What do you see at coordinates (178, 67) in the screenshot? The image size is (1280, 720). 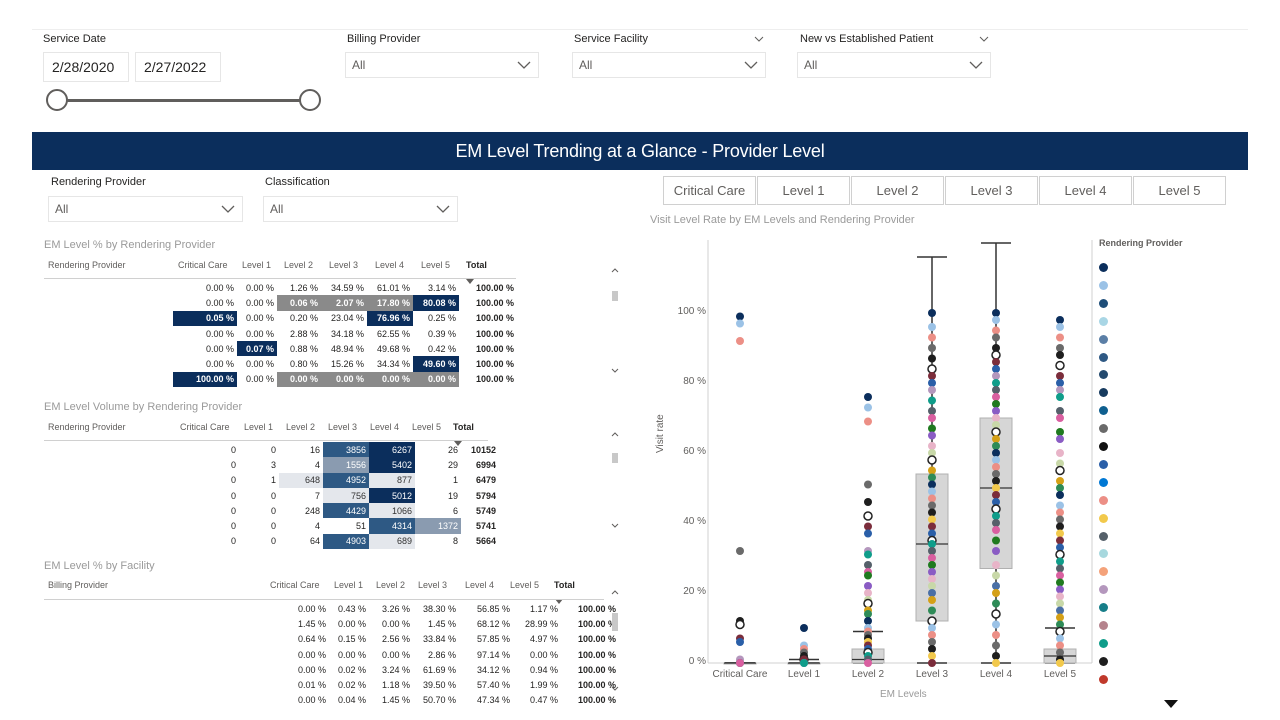 I see `end-date-input: 2/27/2022` at bounding box center [178, 67].